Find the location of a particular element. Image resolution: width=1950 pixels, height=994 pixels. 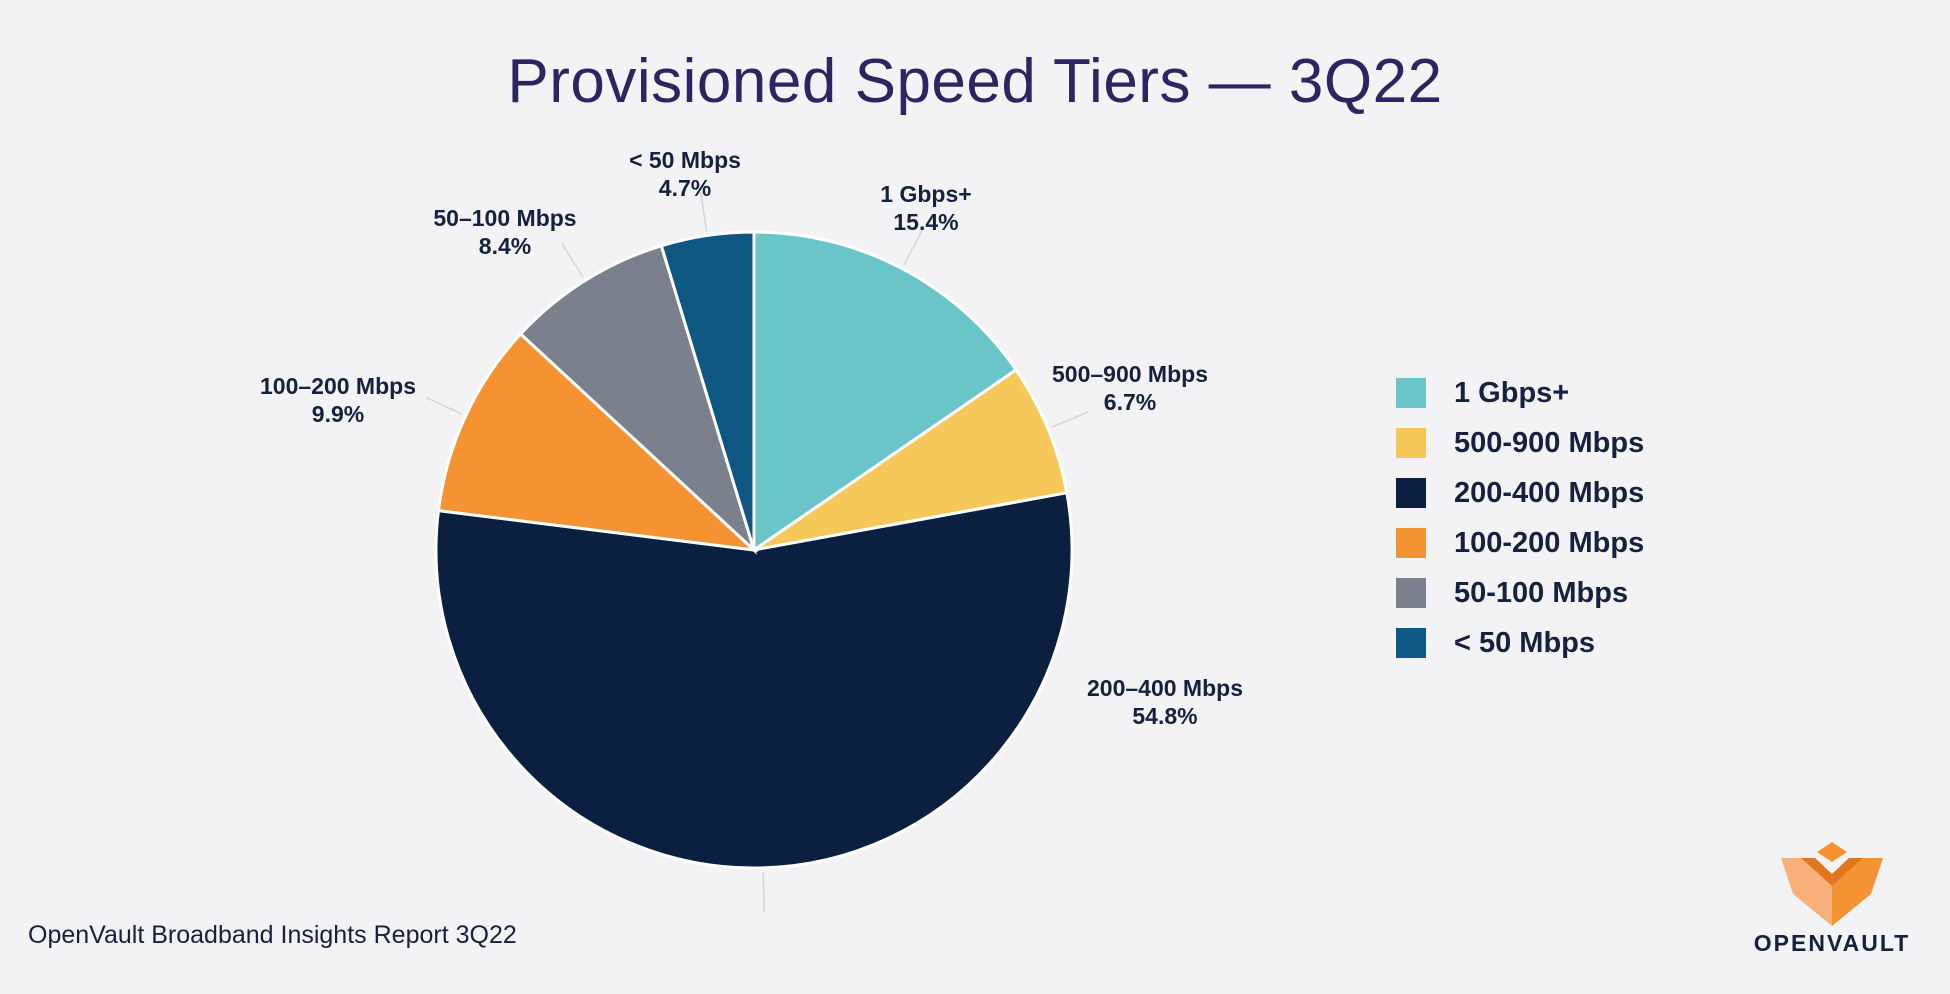

legend-label: < 50 Mbps is located at coordinates (1525, 642).